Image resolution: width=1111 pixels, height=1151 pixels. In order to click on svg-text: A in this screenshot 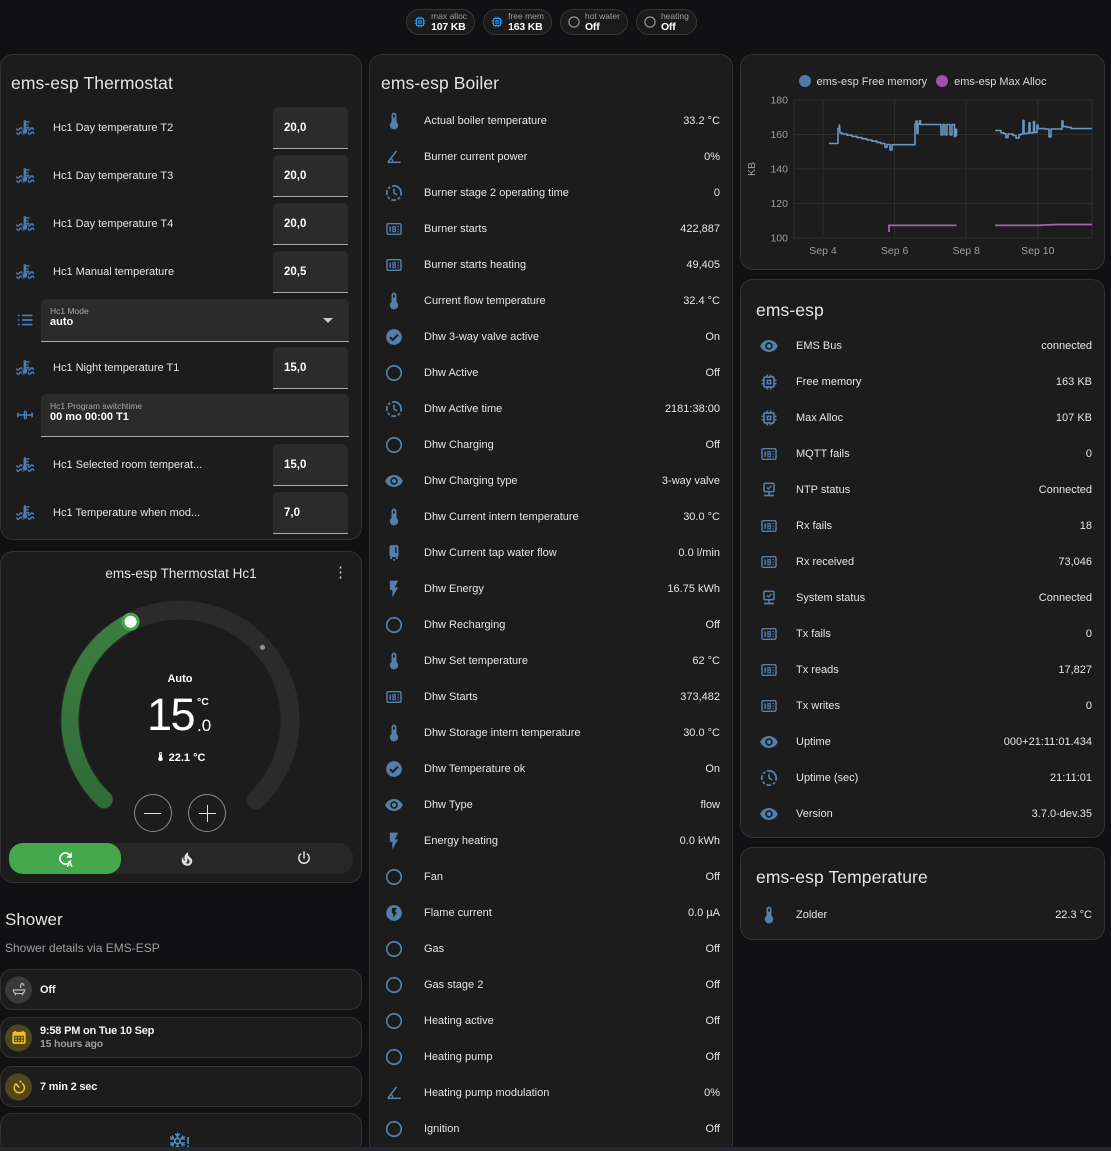, I will do `click(69, 863)`.